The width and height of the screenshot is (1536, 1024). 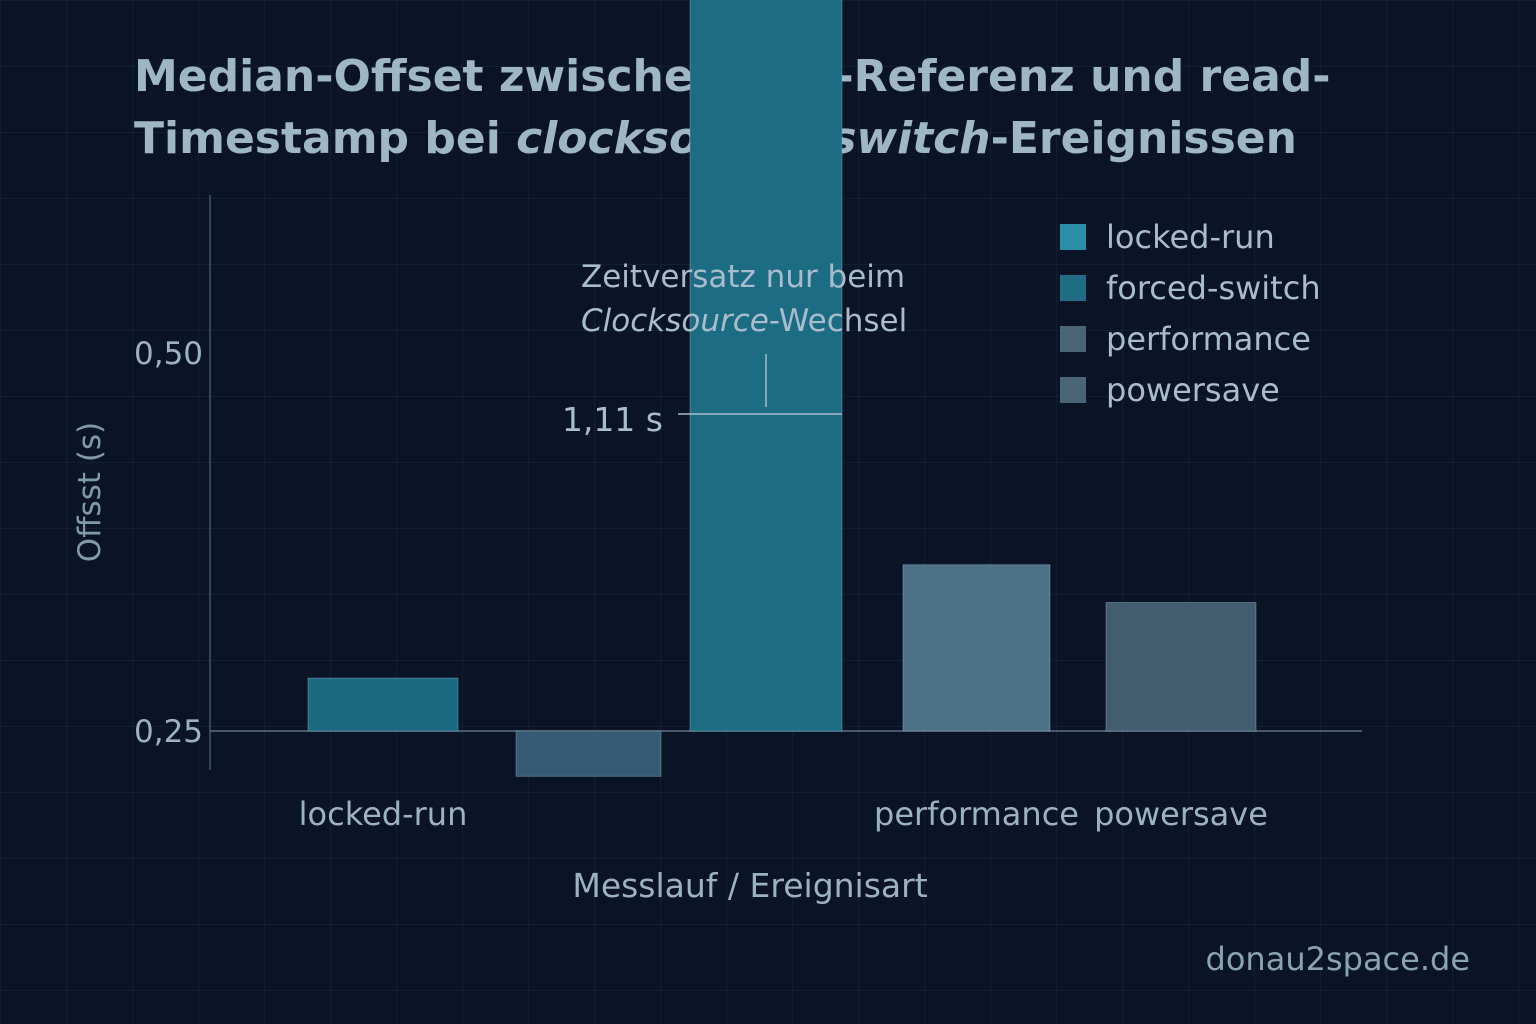 I want to click on legend-label: forced-switch, so click(x=1213, y=288).